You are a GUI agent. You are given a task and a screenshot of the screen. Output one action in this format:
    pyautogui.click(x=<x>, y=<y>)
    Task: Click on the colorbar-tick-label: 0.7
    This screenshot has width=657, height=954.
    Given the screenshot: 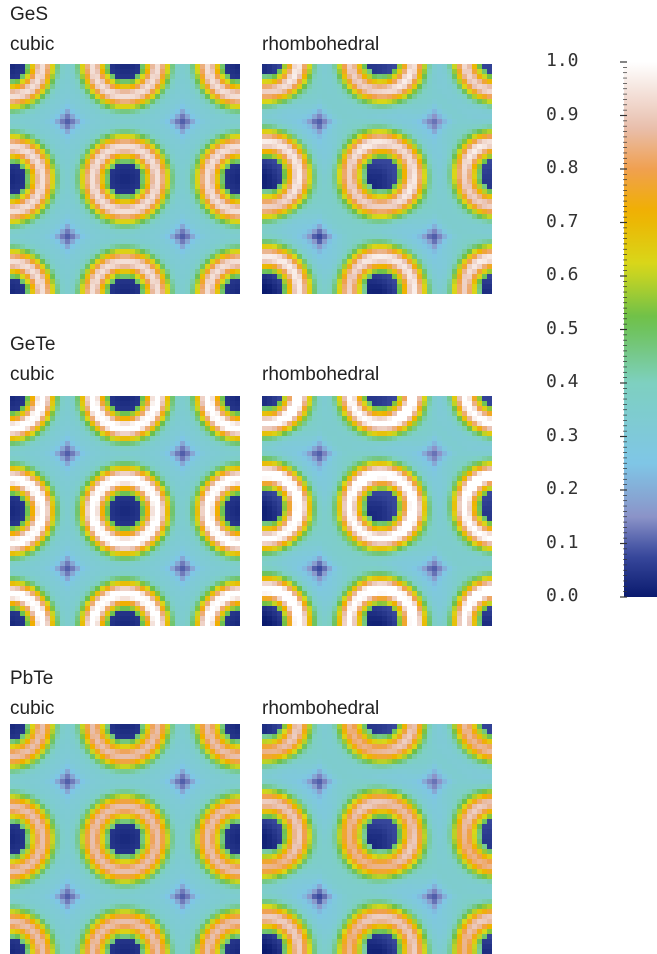 What is the action you would take?
    pyautogui.click(x=562, y=221)
    